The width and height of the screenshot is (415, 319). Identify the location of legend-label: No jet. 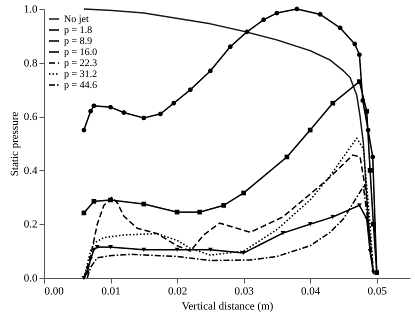
(76, 19).